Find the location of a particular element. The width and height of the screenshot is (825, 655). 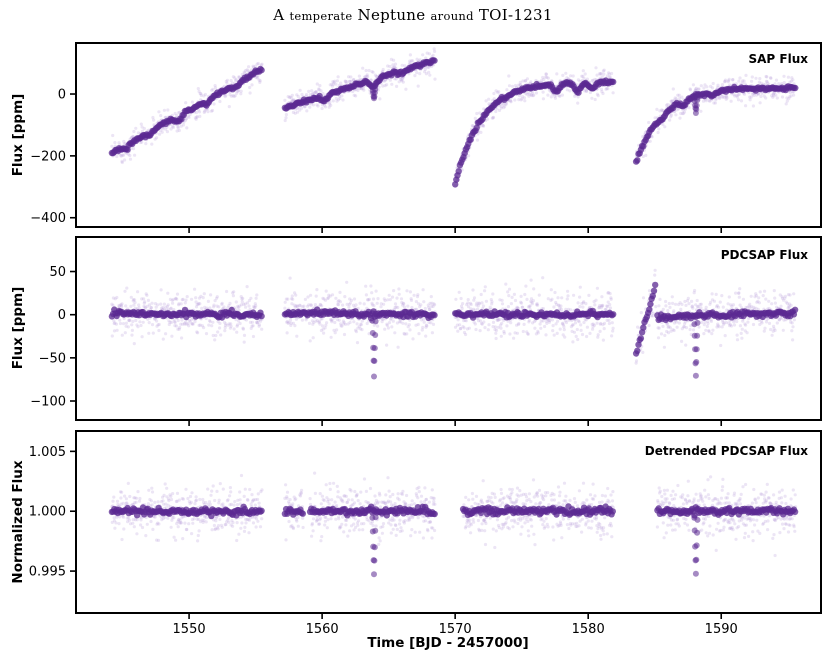

pdcsap-flux-ylabel: Flux [ppm] is located at coordinates (18, 328).